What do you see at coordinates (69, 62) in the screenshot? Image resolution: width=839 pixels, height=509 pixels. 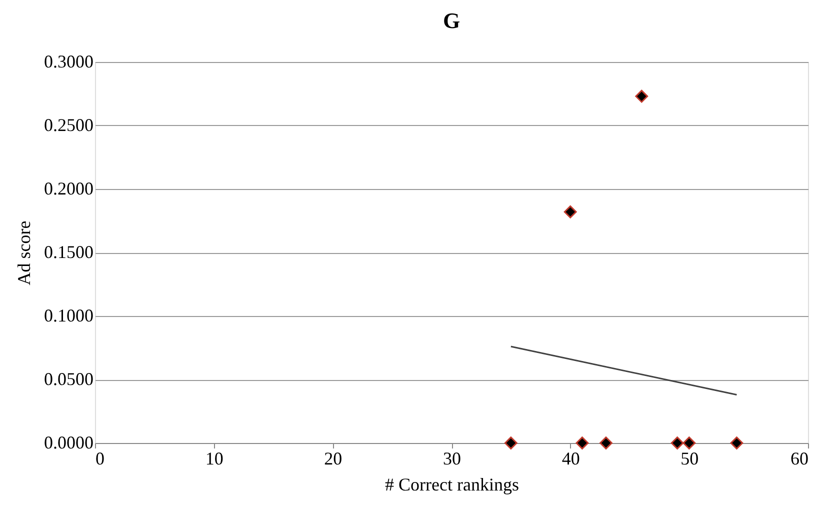 I see `y-tick-label: 0.3000` at bounding box center [69, 62].